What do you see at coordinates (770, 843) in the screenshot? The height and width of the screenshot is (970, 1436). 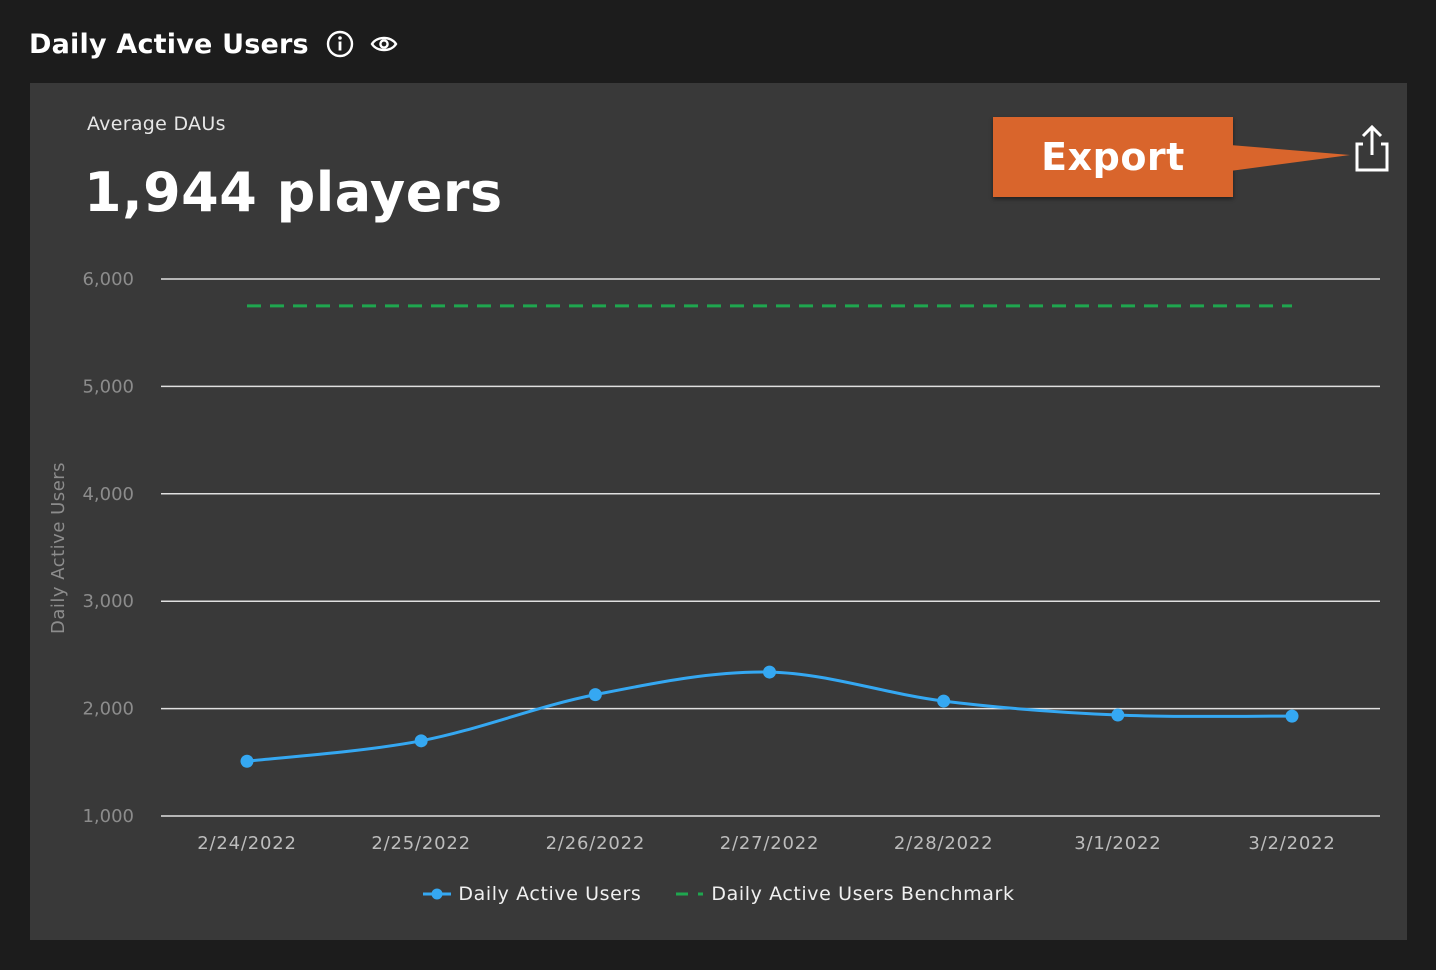 I see `x-tick-label: 2/27/2022` at bounding box center [770, 843].